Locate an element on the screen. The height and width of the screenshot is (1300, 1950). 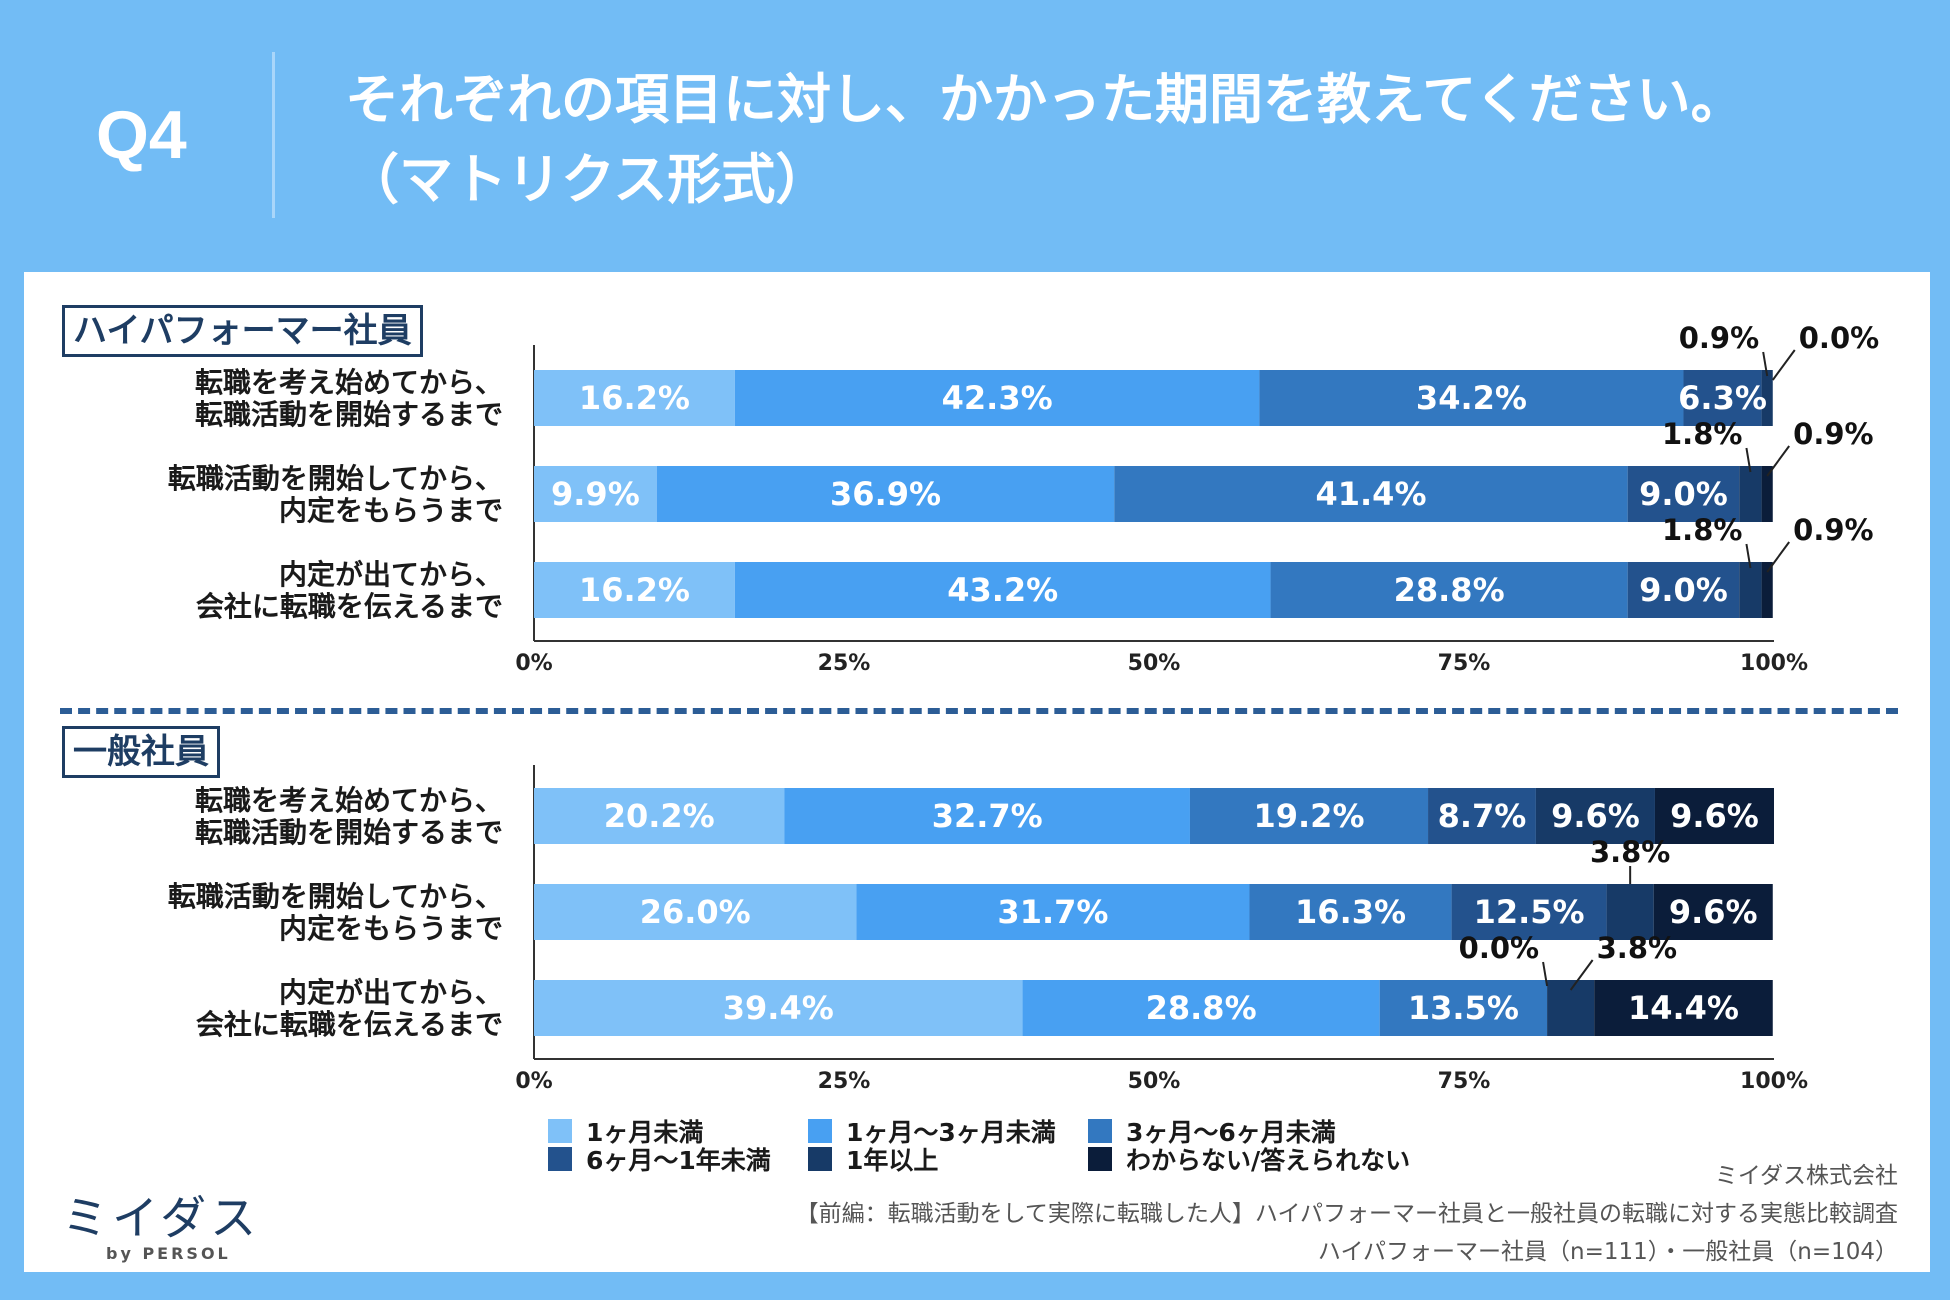
data-label: 42.3% is located at coordinates (997, 398).